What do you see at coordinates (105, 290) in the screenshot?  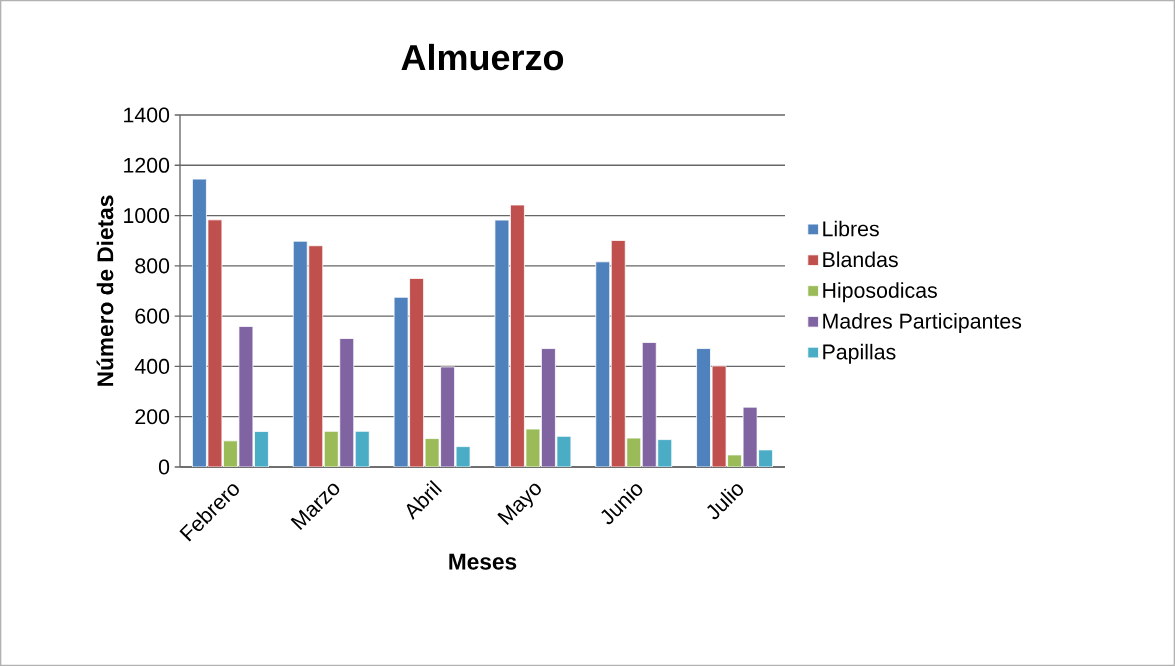 I see `y-axis-title: Número de Dietas` at bounding box center [105, 290].